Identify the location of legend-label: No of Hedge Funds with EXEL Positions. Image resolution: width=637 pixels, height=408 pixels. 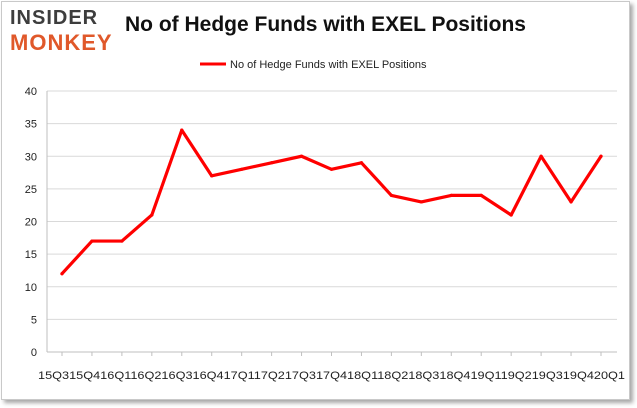
(328, 65).